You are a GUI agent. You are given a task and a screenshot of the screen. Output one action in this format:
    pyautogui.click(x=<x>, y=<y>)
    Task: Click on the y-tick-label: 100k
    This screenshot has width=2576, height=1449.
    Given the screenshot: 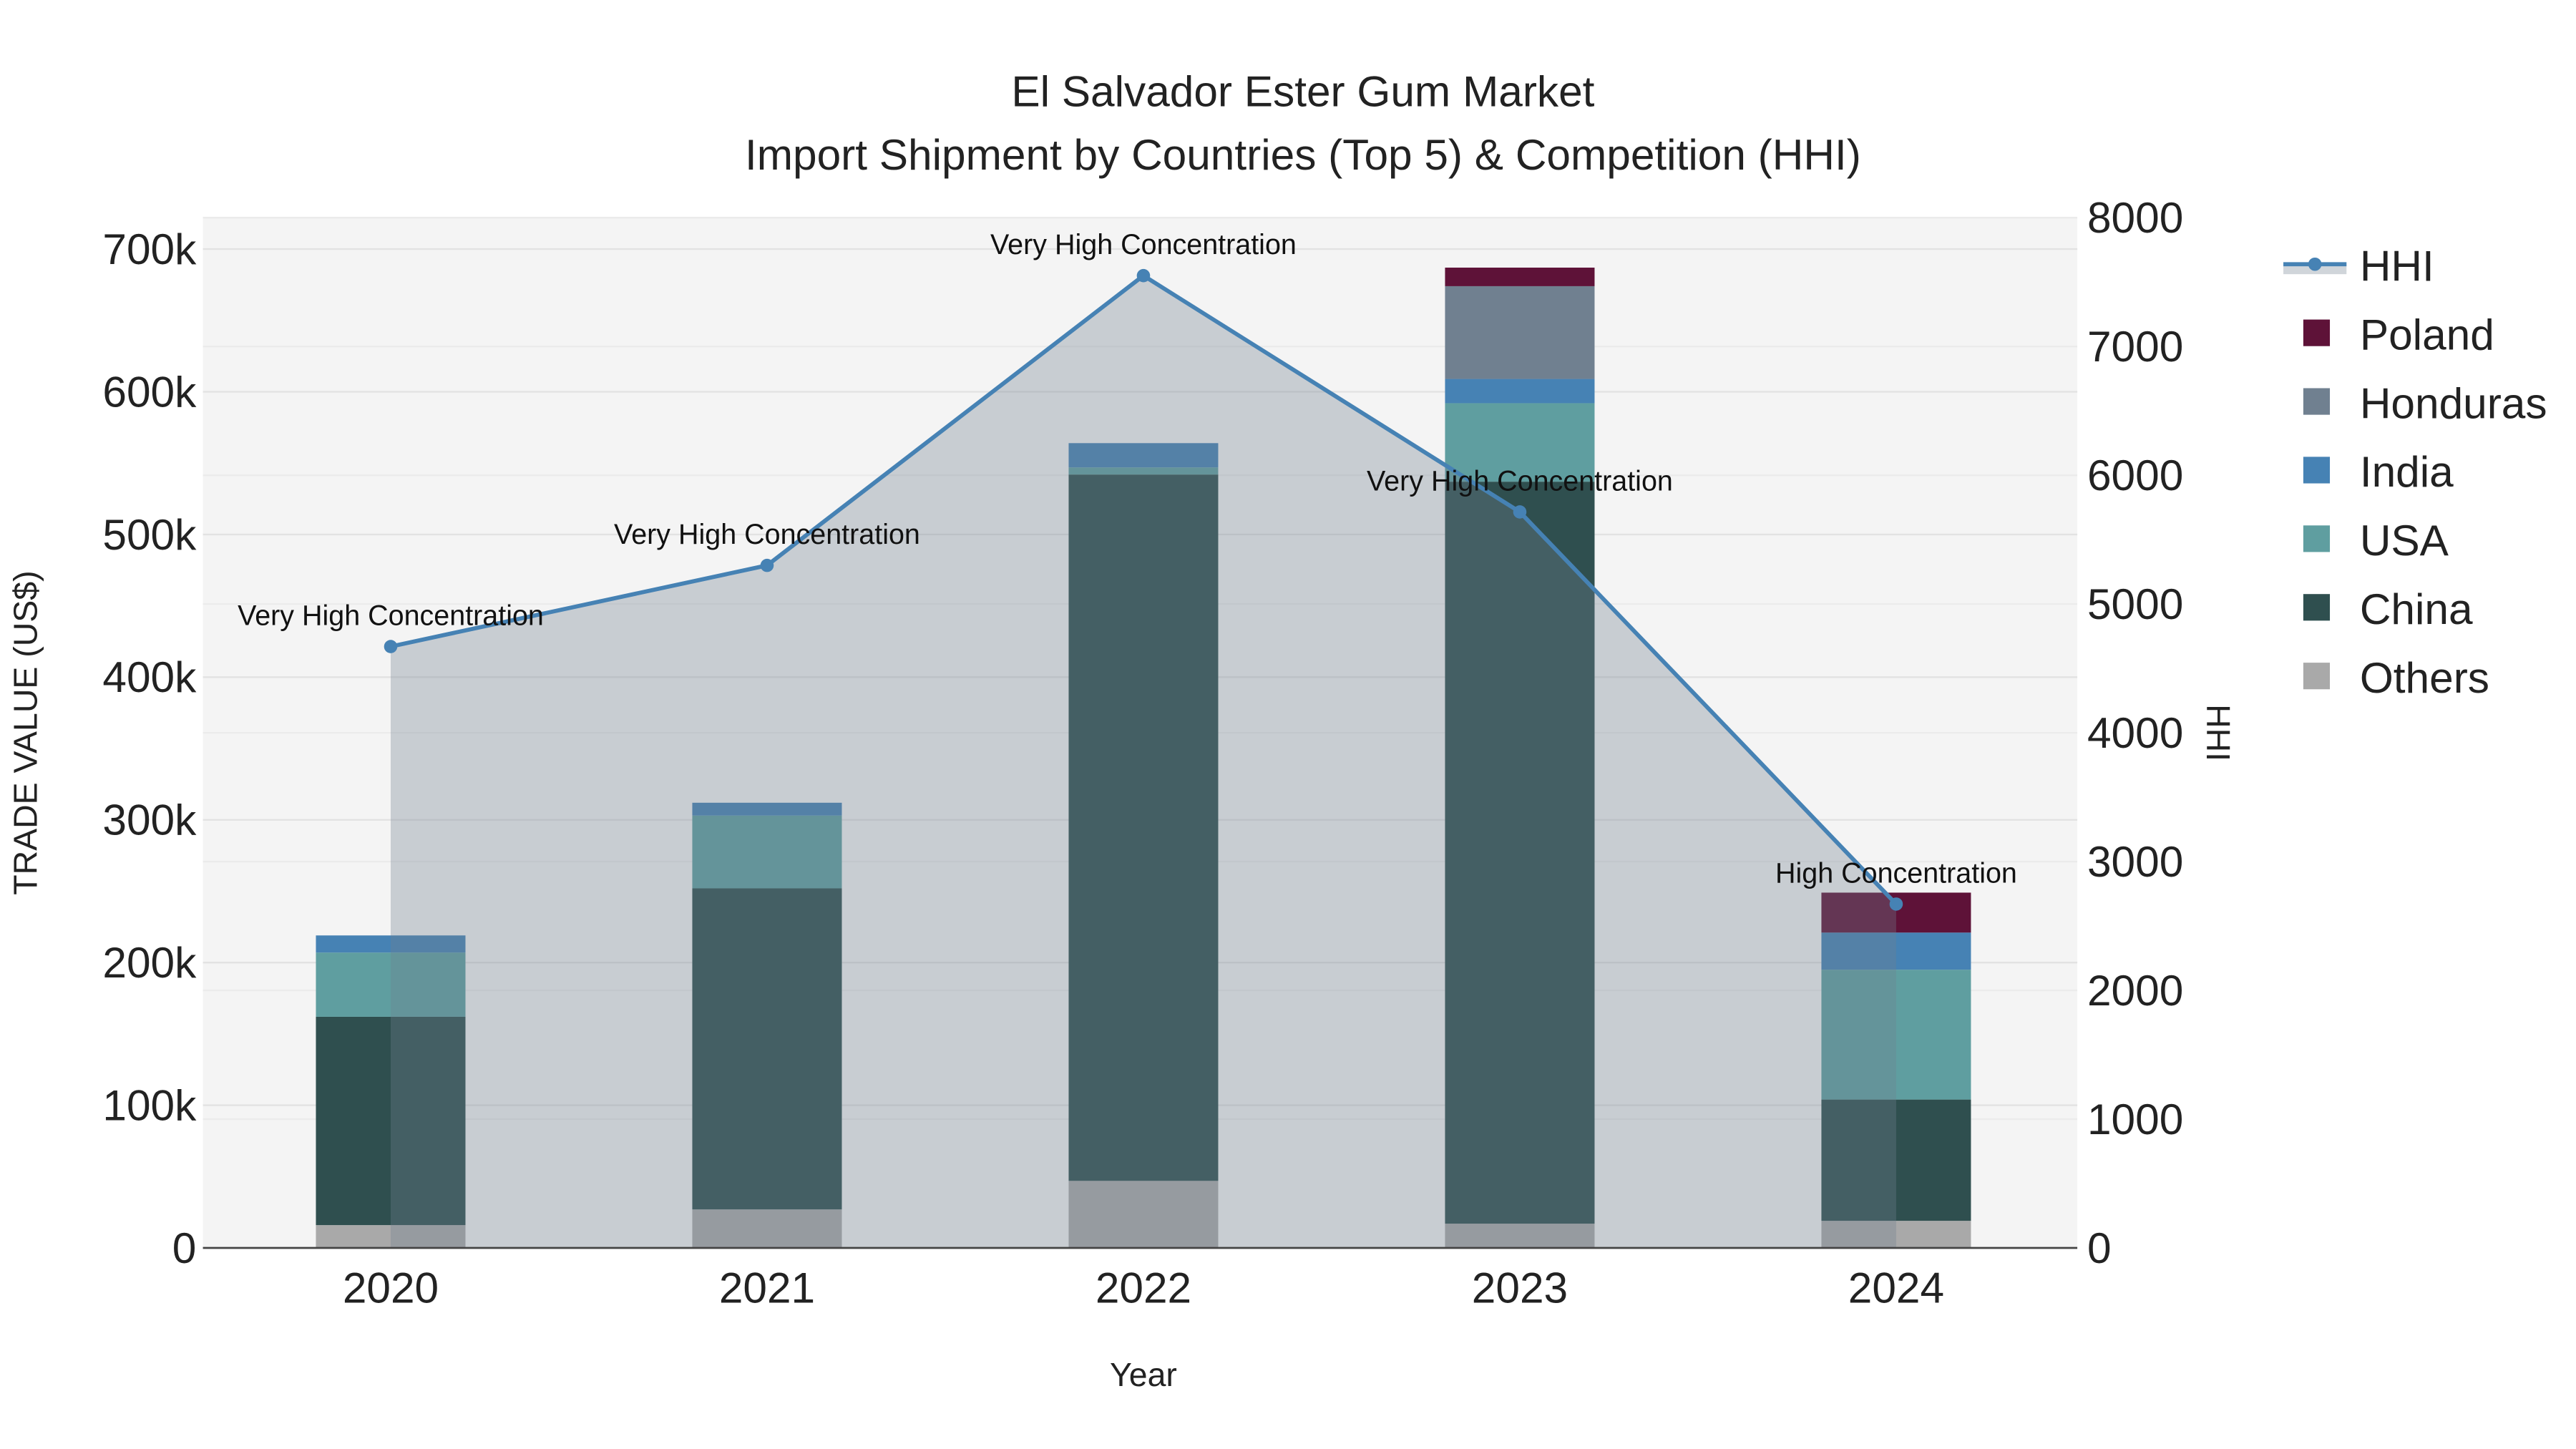 What is the action you would take?
    pyautogui.click(x=149, y=1104)
    